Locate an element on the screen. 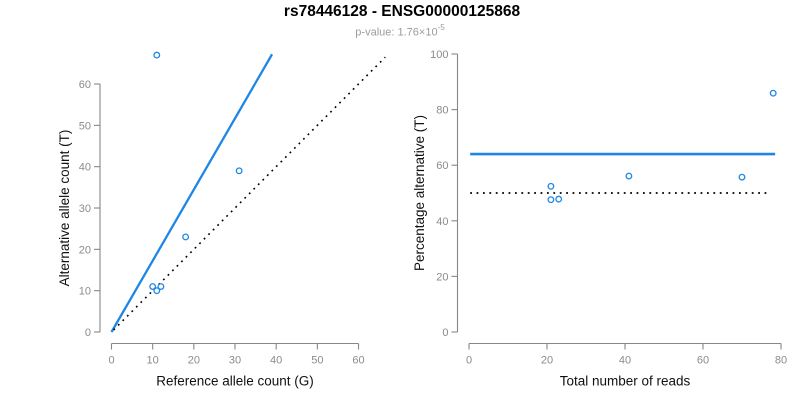 The width and height of the screenshot is (800, 400). x-tick-label: 30 is located at coordinates (235, 361).